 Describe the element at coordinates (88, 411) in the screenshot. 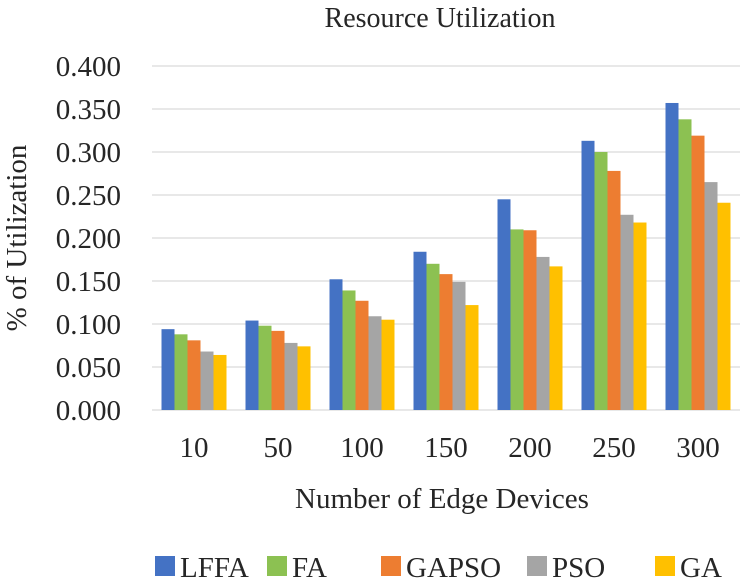

I see `y-tick-label: 0.000` at that location.